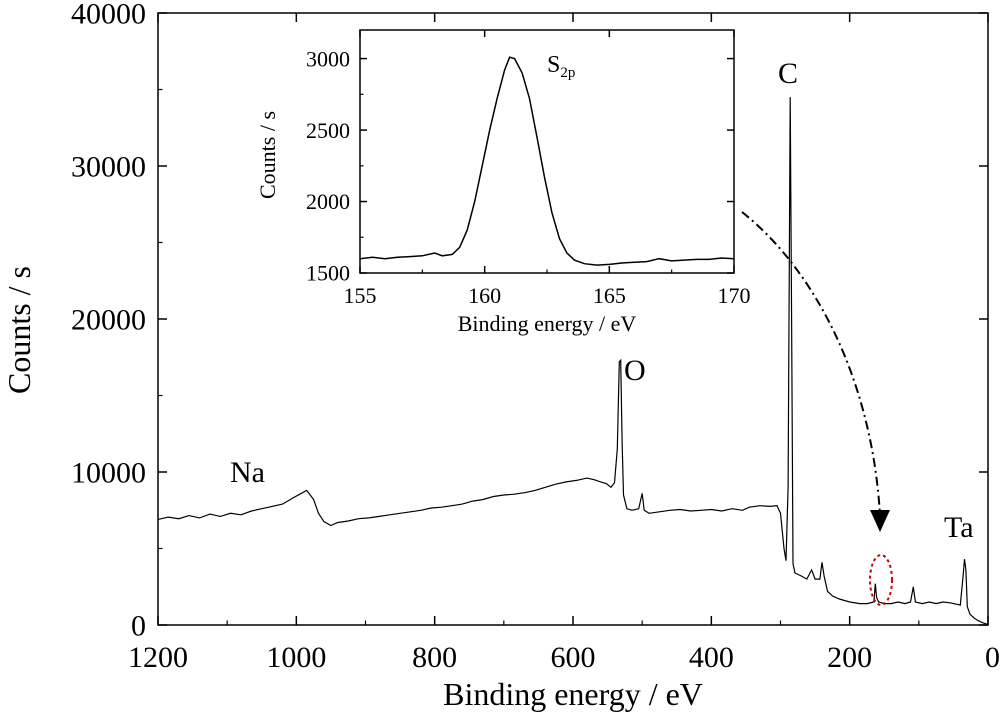 This screenshot has width=1000, height=717. I want to click on main-x-axis-label: Binding energy / eV, so click(573, 694).